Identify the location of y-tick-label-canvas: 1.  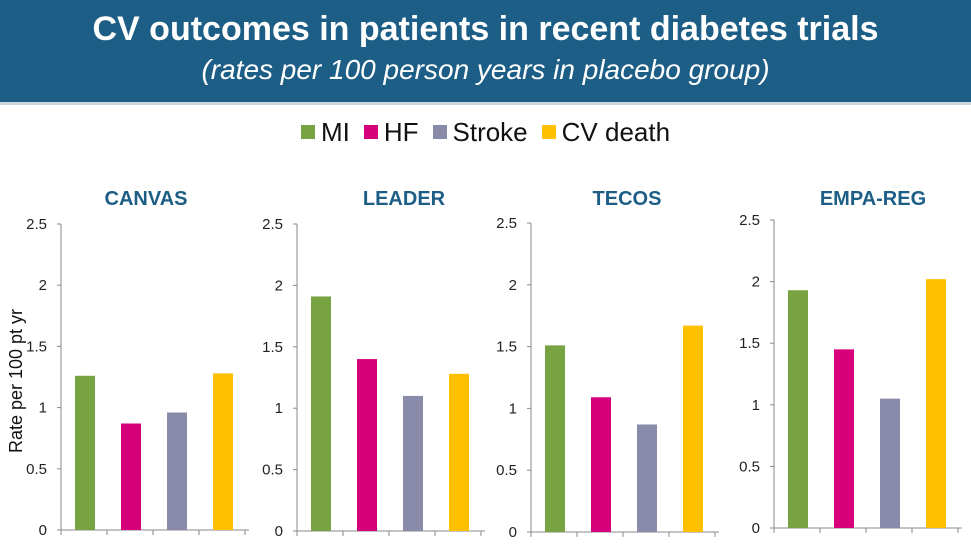
(43, 408).